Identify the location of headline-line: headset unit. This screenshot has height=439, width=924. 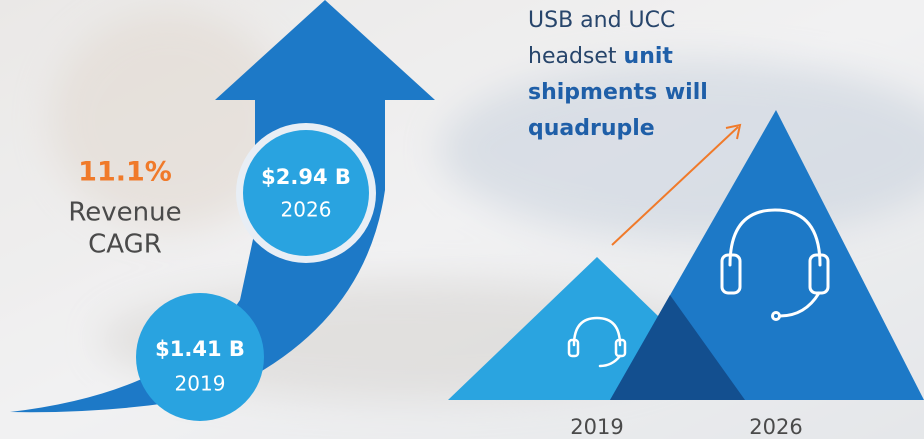
(600, 56).